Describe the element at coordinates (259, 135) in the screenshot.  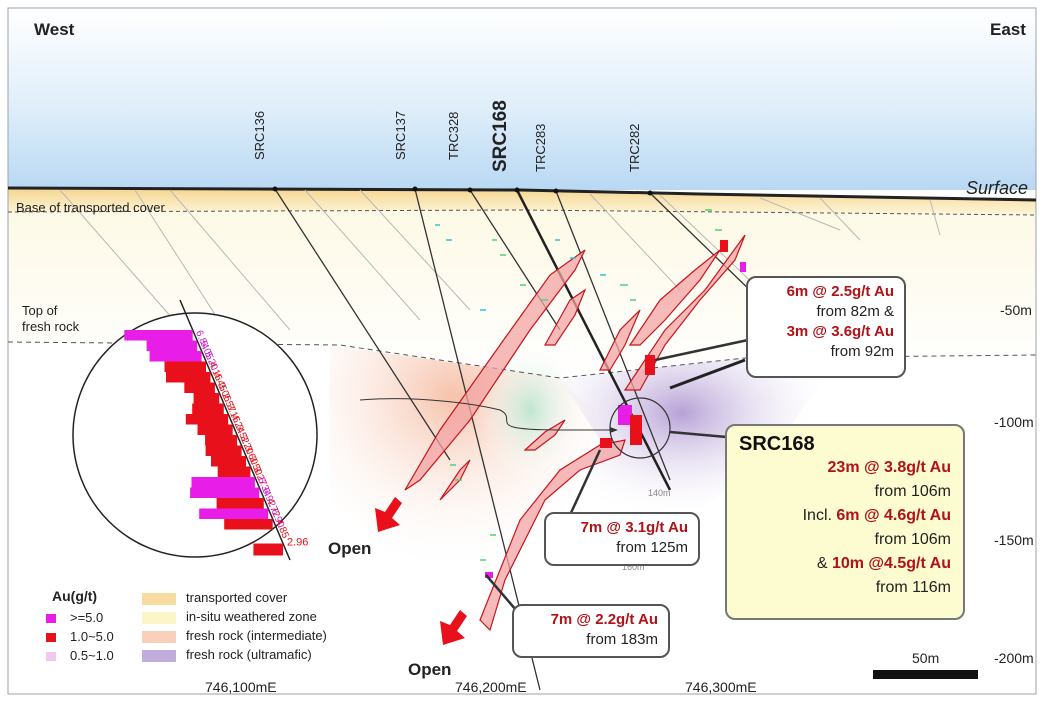
I see `drillhole-label-src136: SRC136` at that location.